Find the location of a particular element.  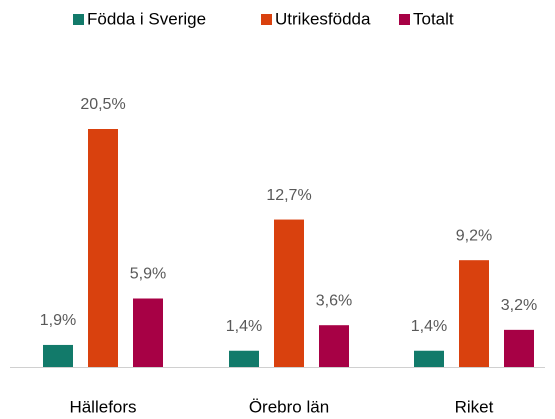

data-label: 20,5% is located at coordinates (102, 104).